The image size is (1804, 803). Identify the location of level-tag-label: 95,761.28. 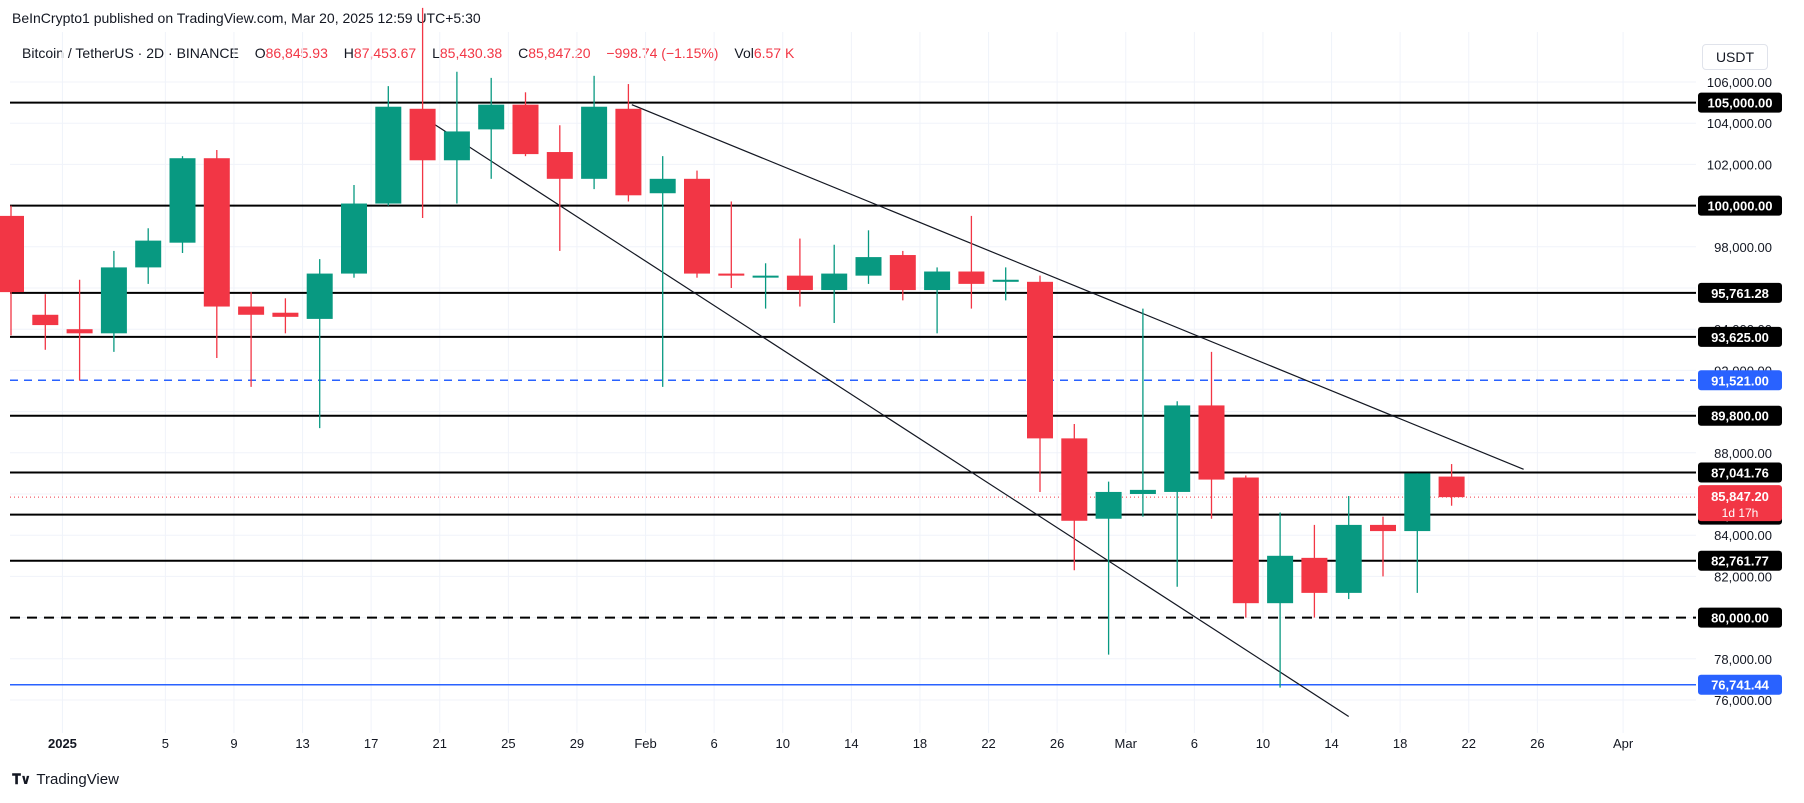
(1740, 293).